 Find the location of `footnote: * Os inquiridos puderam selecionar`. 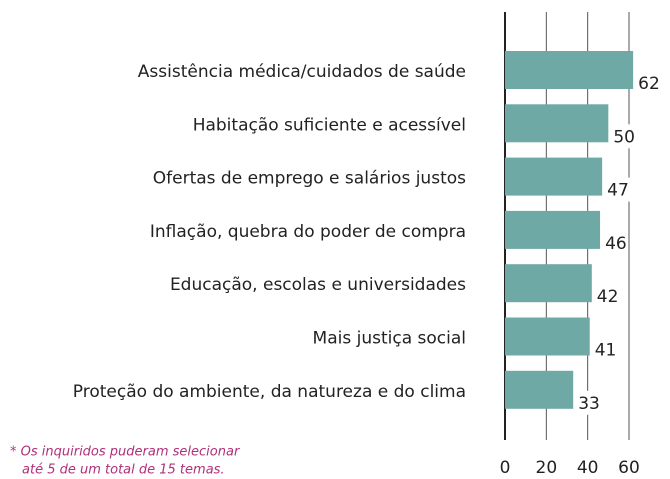

footnote: * Os inquiridos puderam selecionar is located at coordinates (125, 452).